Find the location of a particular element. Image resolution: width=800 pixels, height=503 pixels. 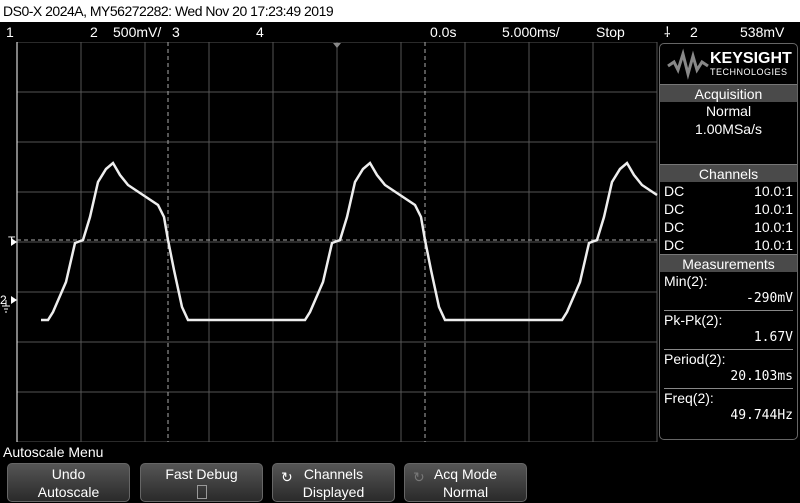

measurement-label: Min(2): is located at coordinates (686, 281).